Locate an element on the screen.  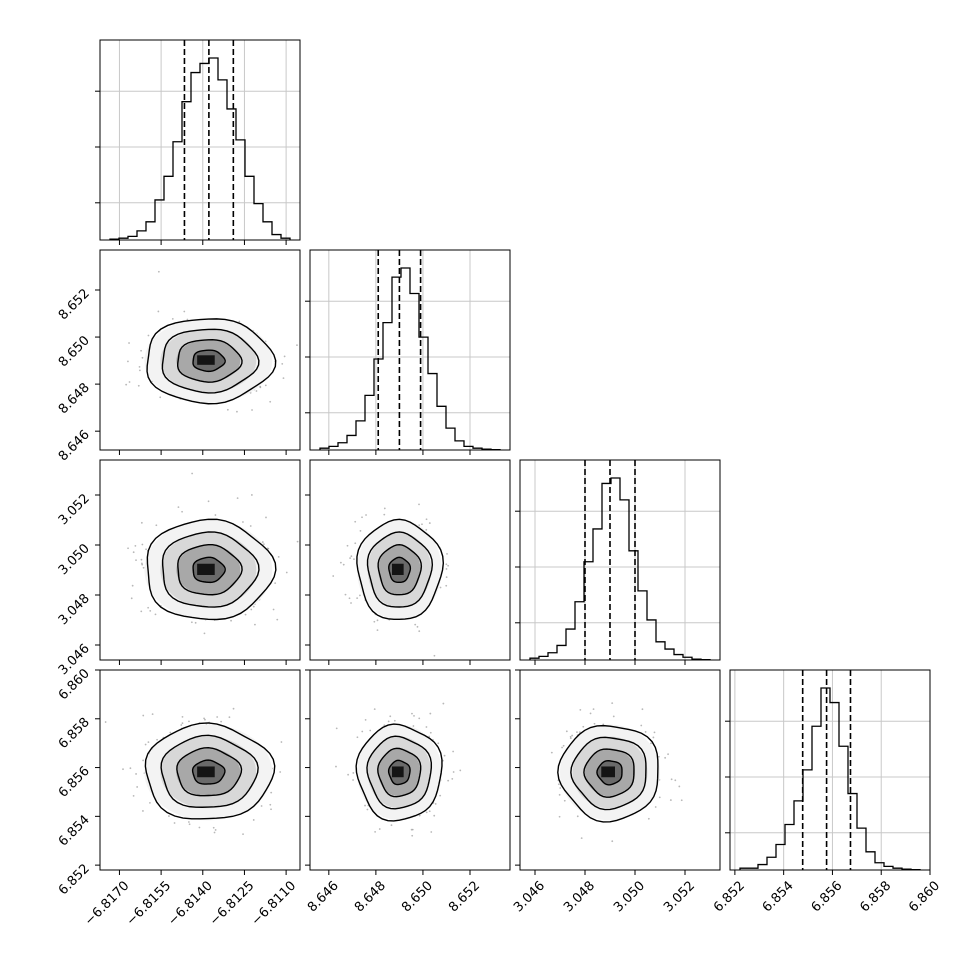
y-tick-label: 3.050 is located at coordinates (74, 559).